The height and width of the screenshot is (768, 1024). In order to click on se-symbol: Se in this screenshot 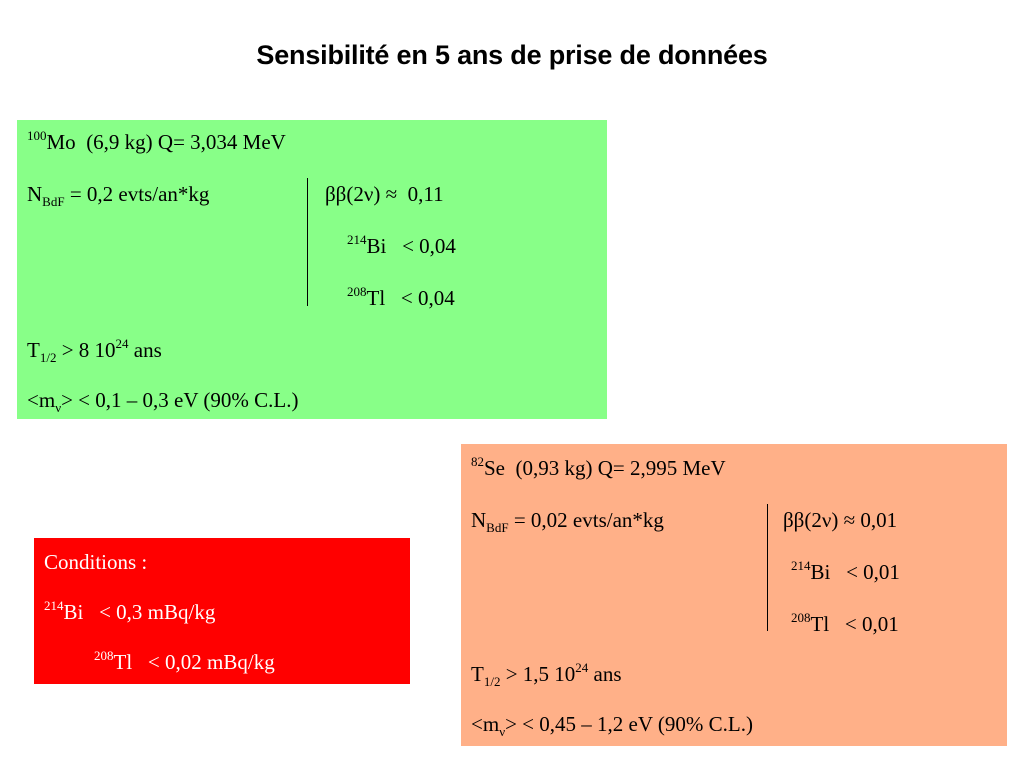, I will do `click(494, 468)`.